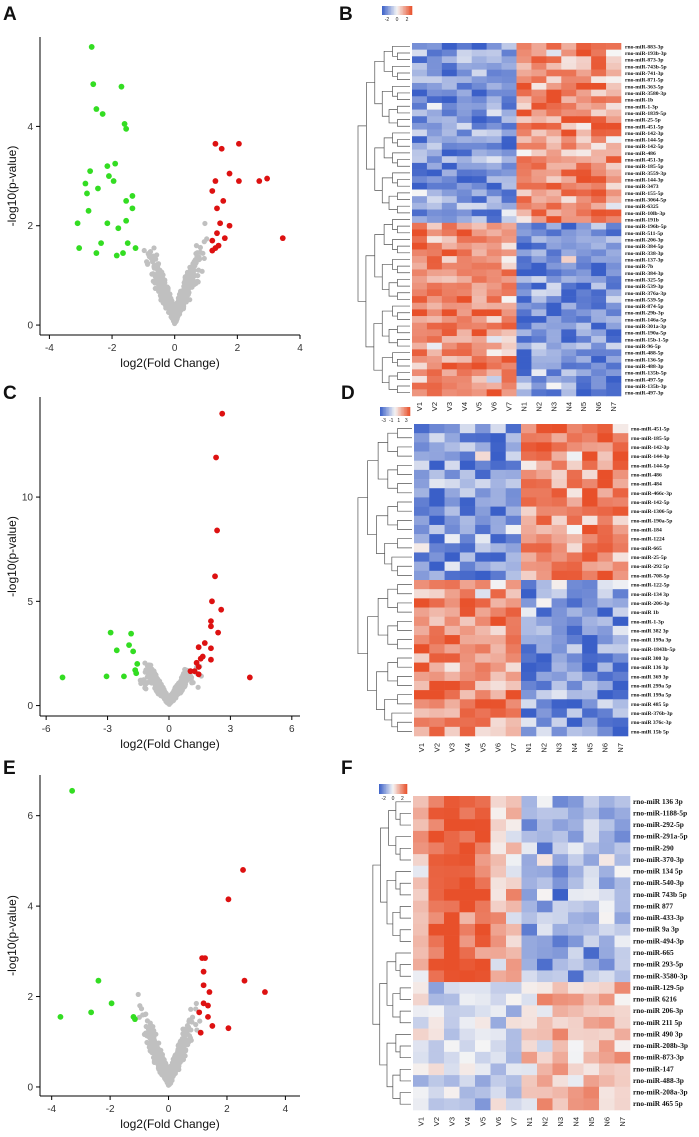 The width and height of the screenshot is (699, 1137). Describe the element at coordinates (653, 650) in the screenshot. I see `row-label: rno-miR-1843b-5p` at that location.